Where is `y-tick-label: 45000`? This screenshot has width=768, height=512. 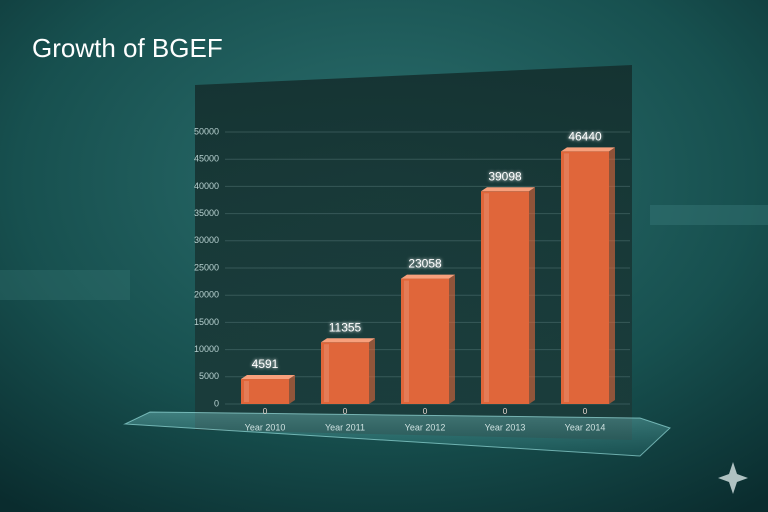 y-tick-label: 45000 is located at coordinates (206, 159).